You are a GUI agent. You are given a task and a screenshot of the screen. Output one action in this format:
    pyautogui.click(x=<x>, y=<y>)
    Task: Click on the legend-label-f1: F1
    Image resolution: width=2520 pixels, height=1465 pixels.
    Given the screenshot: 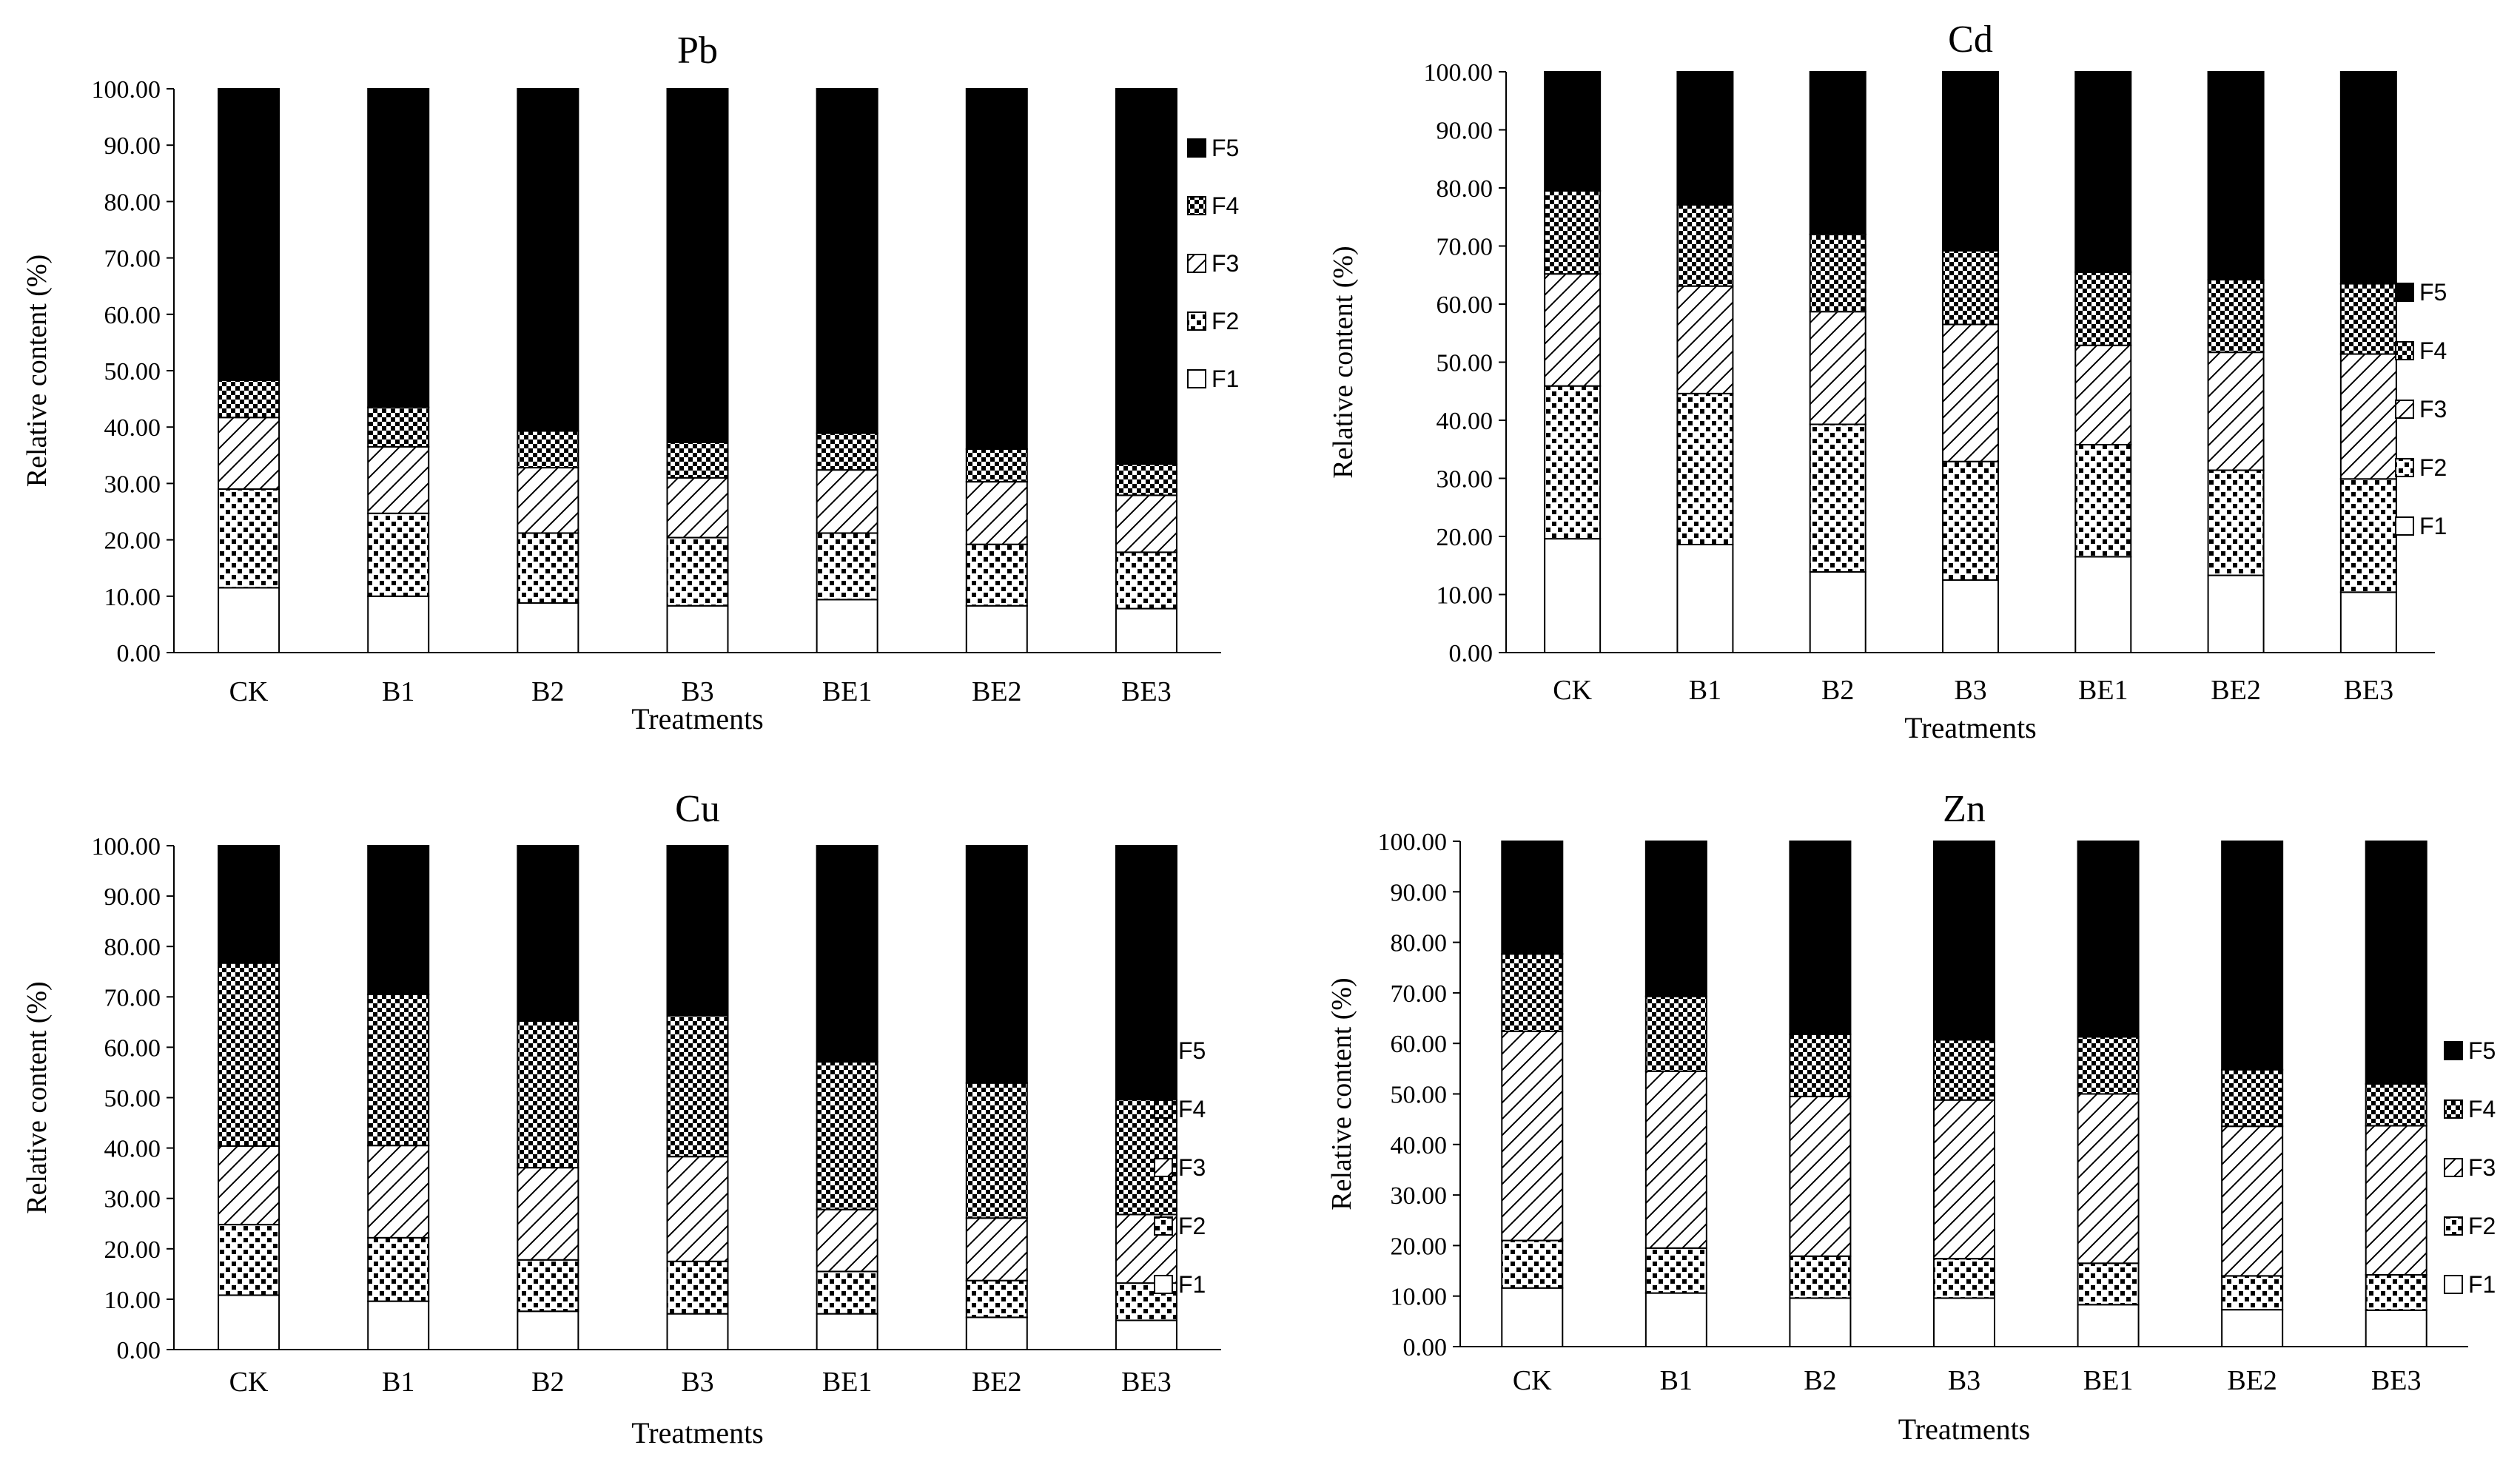 What is the action you would take?
    pyautogui.click(x=2433, y=526)
    